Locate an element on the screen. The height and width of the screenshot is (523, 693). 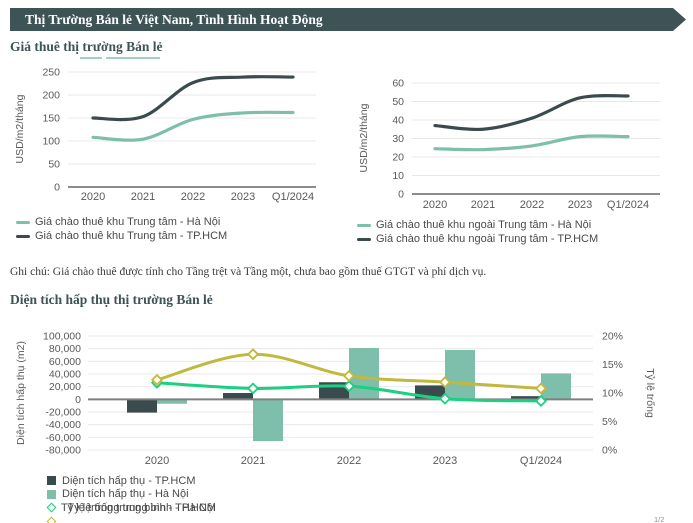
y-tick-label: 20 is located at coordinates (398, 158).